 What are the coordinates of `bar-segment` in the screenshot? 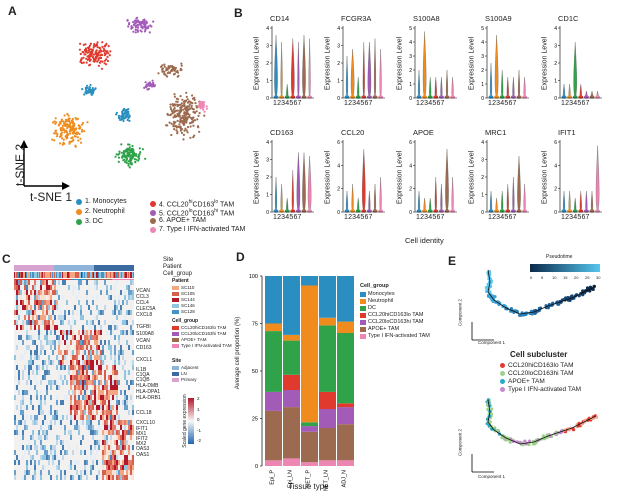 It's located at (327, 463).